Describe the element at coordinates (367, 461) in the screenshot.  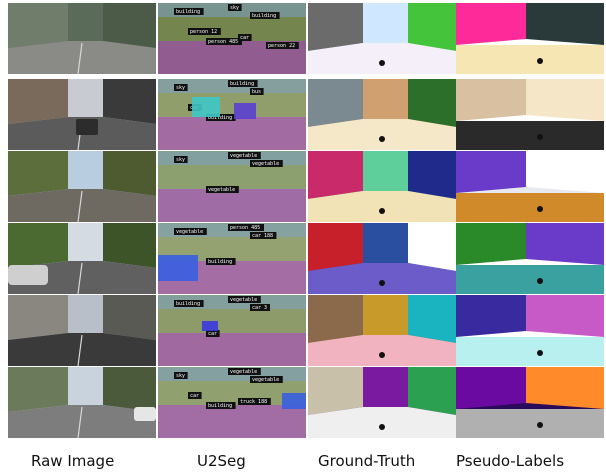
I see `col-label-gt: Ground-Truth` at that location.